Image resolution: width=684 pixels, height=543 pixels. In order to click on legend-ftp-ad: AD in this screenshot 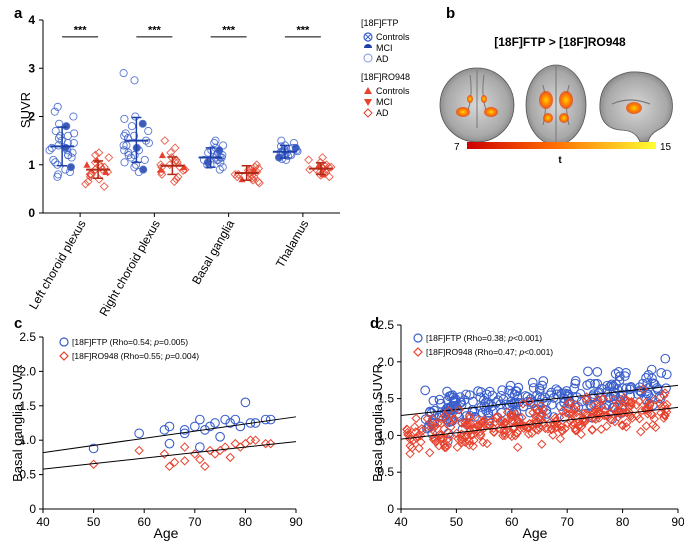, I will do `click(382, 59)`.